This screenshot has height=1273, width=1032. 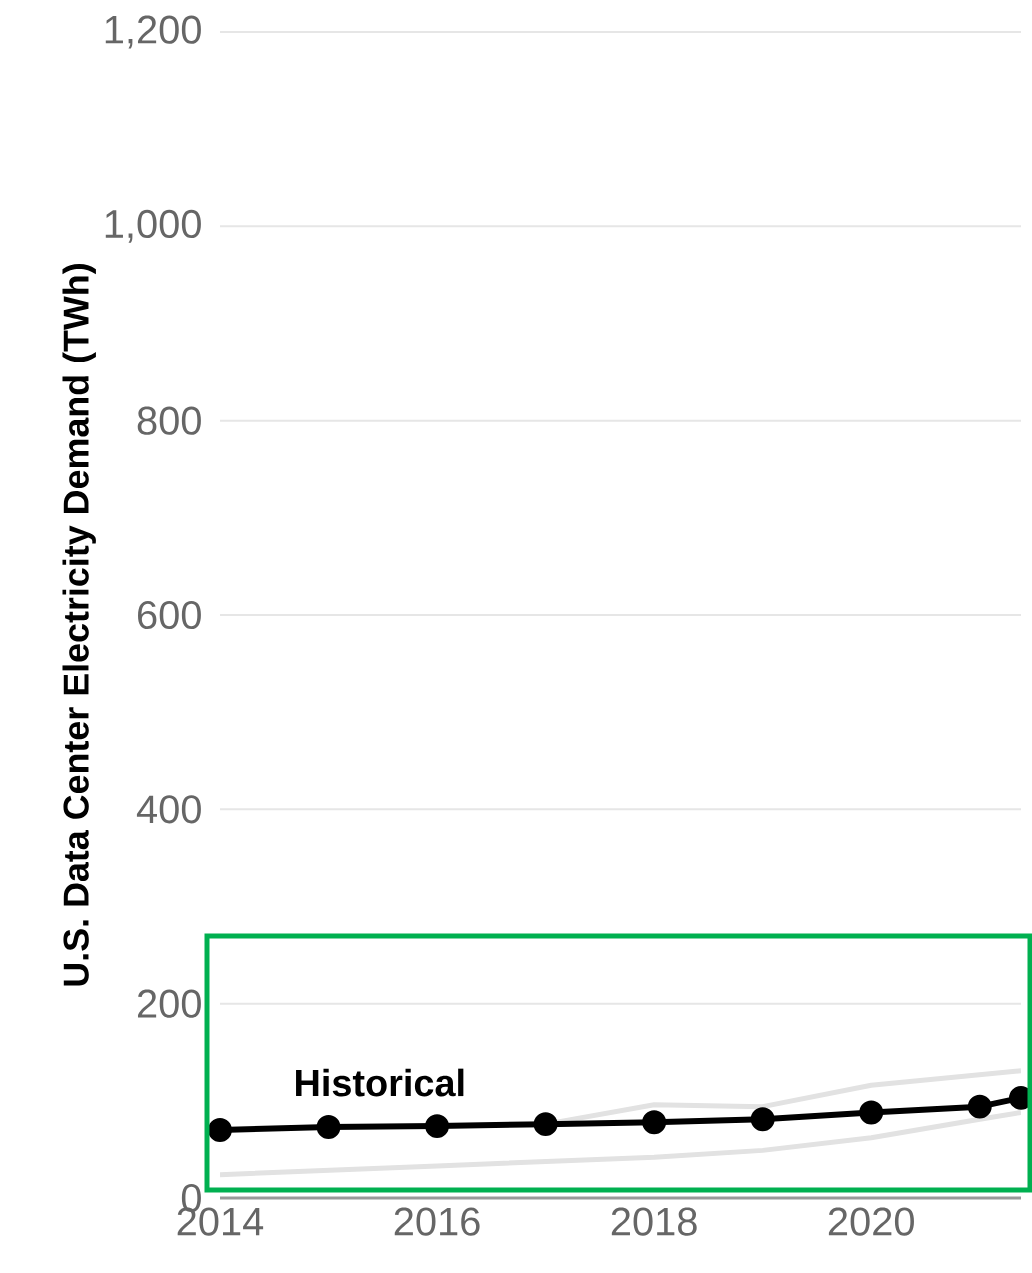 What do you see at coordinates (169, 615) in the screenshot?
I see `y-tick-label: 600` at bounding box center [169, 615].